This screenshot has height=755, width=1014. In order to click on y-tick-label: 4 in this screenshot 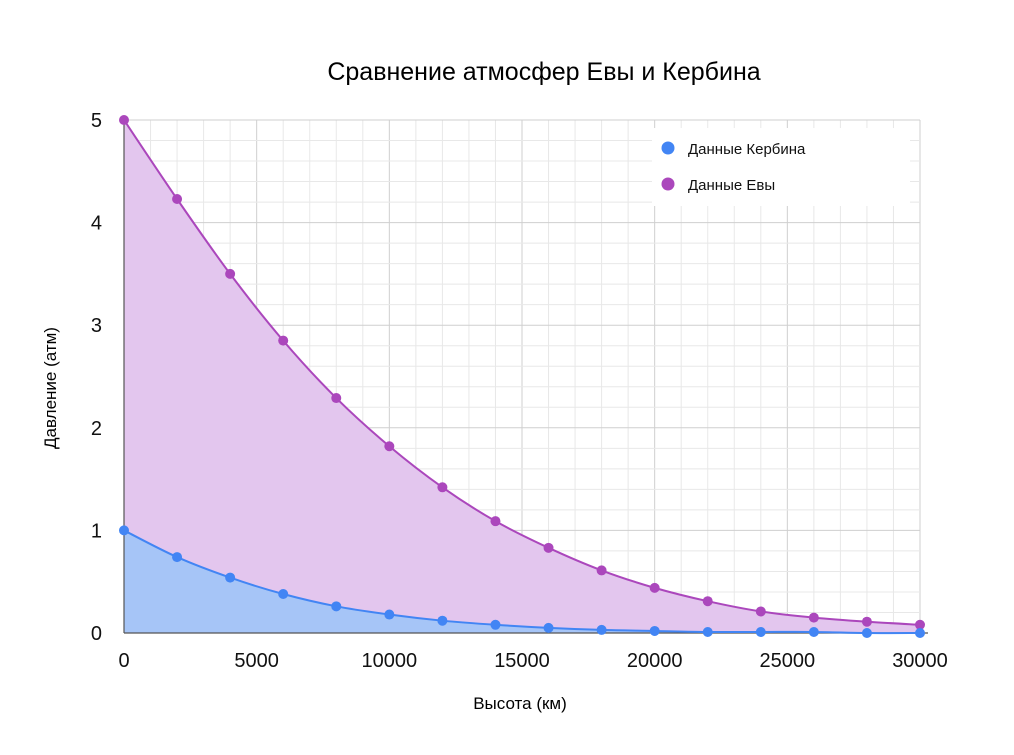, I will do `click(96, 224)`.